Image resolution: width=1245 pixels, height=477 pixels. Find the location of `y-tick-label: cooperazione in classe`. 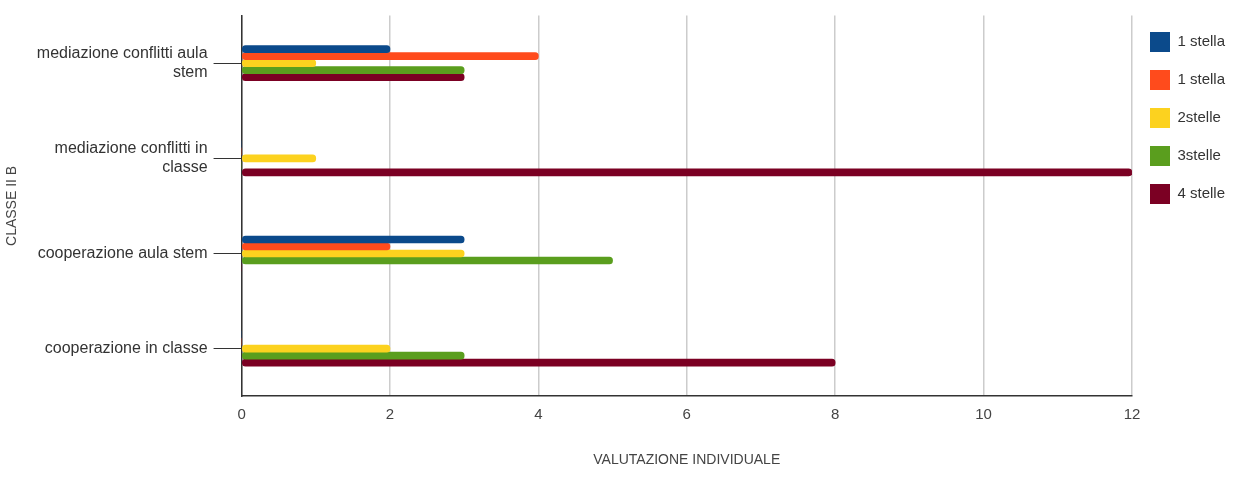

y-tick-label: cooperazione in classe is located at coordinates (126, 348).